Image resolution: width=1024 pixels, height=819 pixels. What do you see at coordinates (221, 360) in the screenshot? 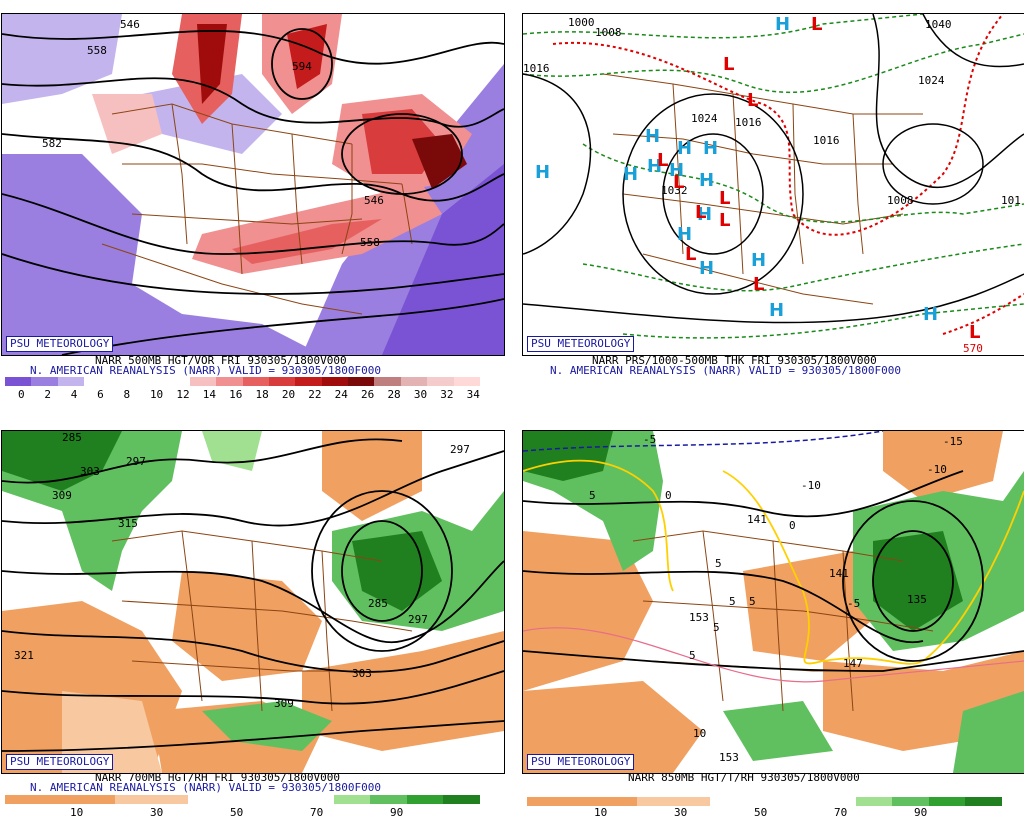
I see `panel1-caption: NARR 500MB HGT/VOR FRI 930305/1800V000` at bounding box center [221, 360].